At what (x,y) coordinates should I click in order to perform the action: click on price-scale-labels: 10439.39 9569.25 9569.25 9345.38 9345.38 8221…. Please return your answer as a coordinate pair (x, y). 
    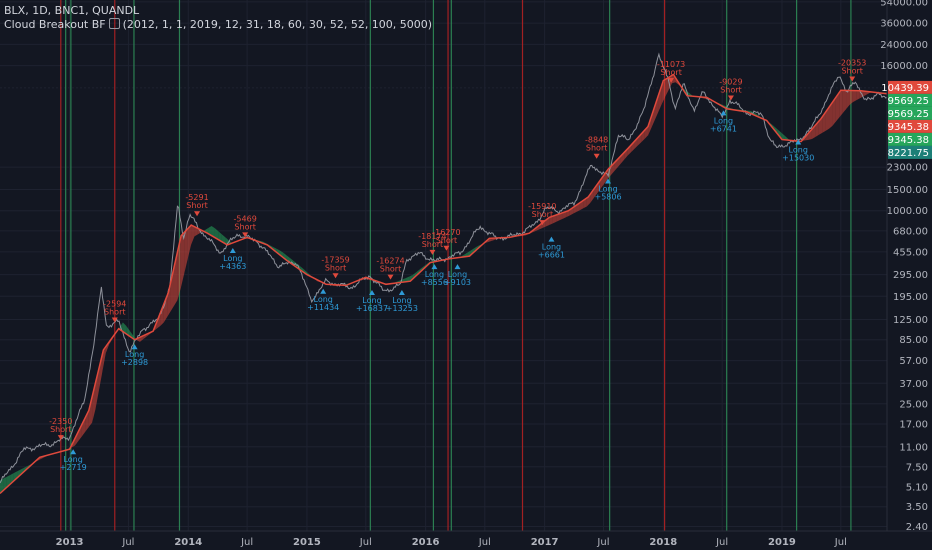
    Looking at the image, I should click on (906, 119).